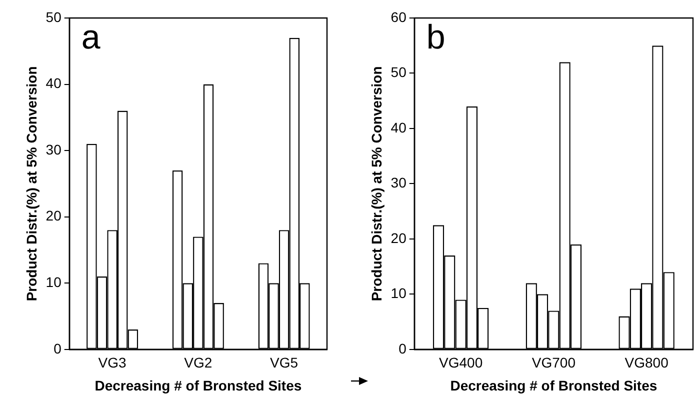 The height and width of the screenshot is (403, 695). What do you see at coordinates (554, 362) in the screenshot?
I see `x-tick-label: VG700` at bounding box center [554, 362].